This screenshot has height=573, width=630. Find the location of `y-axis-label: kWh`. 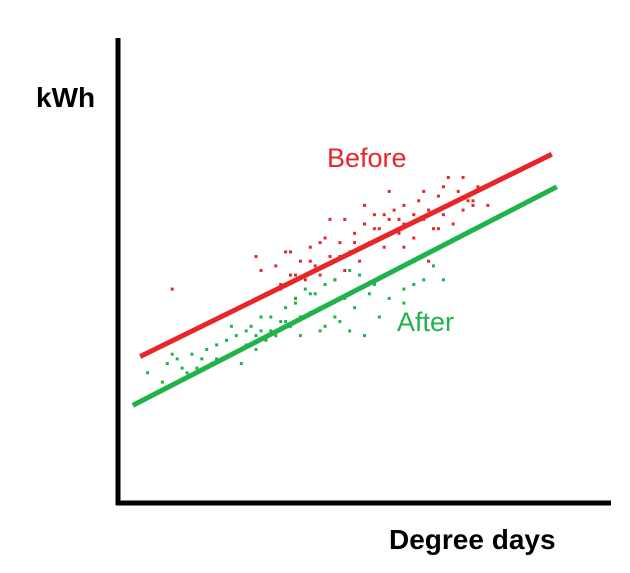

y-axis-label: kWh is located at coordinates (65, 97).